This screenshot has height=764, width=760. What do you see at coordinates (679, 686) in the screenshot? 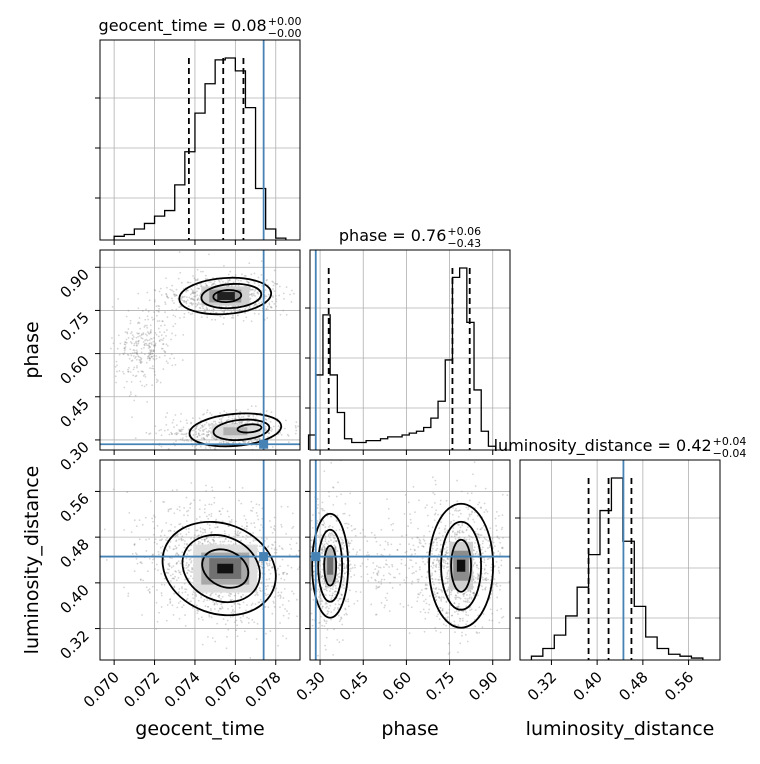
I see `x-tick-label: 0.56` at bounding box center [679, 686].